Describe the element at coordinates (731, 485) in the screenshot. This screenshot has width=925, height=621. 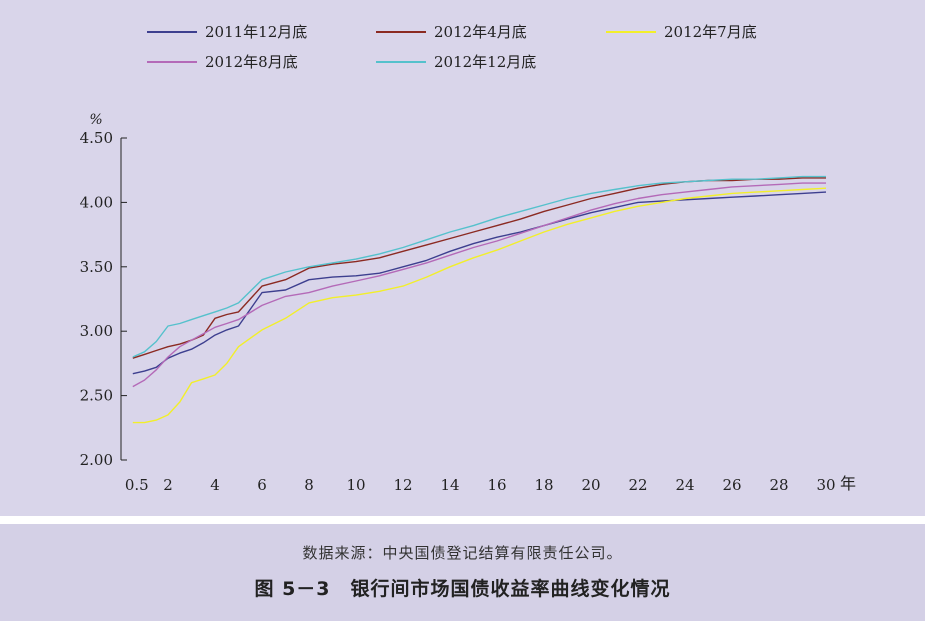
I see `x-tick-label: 26` at that location.